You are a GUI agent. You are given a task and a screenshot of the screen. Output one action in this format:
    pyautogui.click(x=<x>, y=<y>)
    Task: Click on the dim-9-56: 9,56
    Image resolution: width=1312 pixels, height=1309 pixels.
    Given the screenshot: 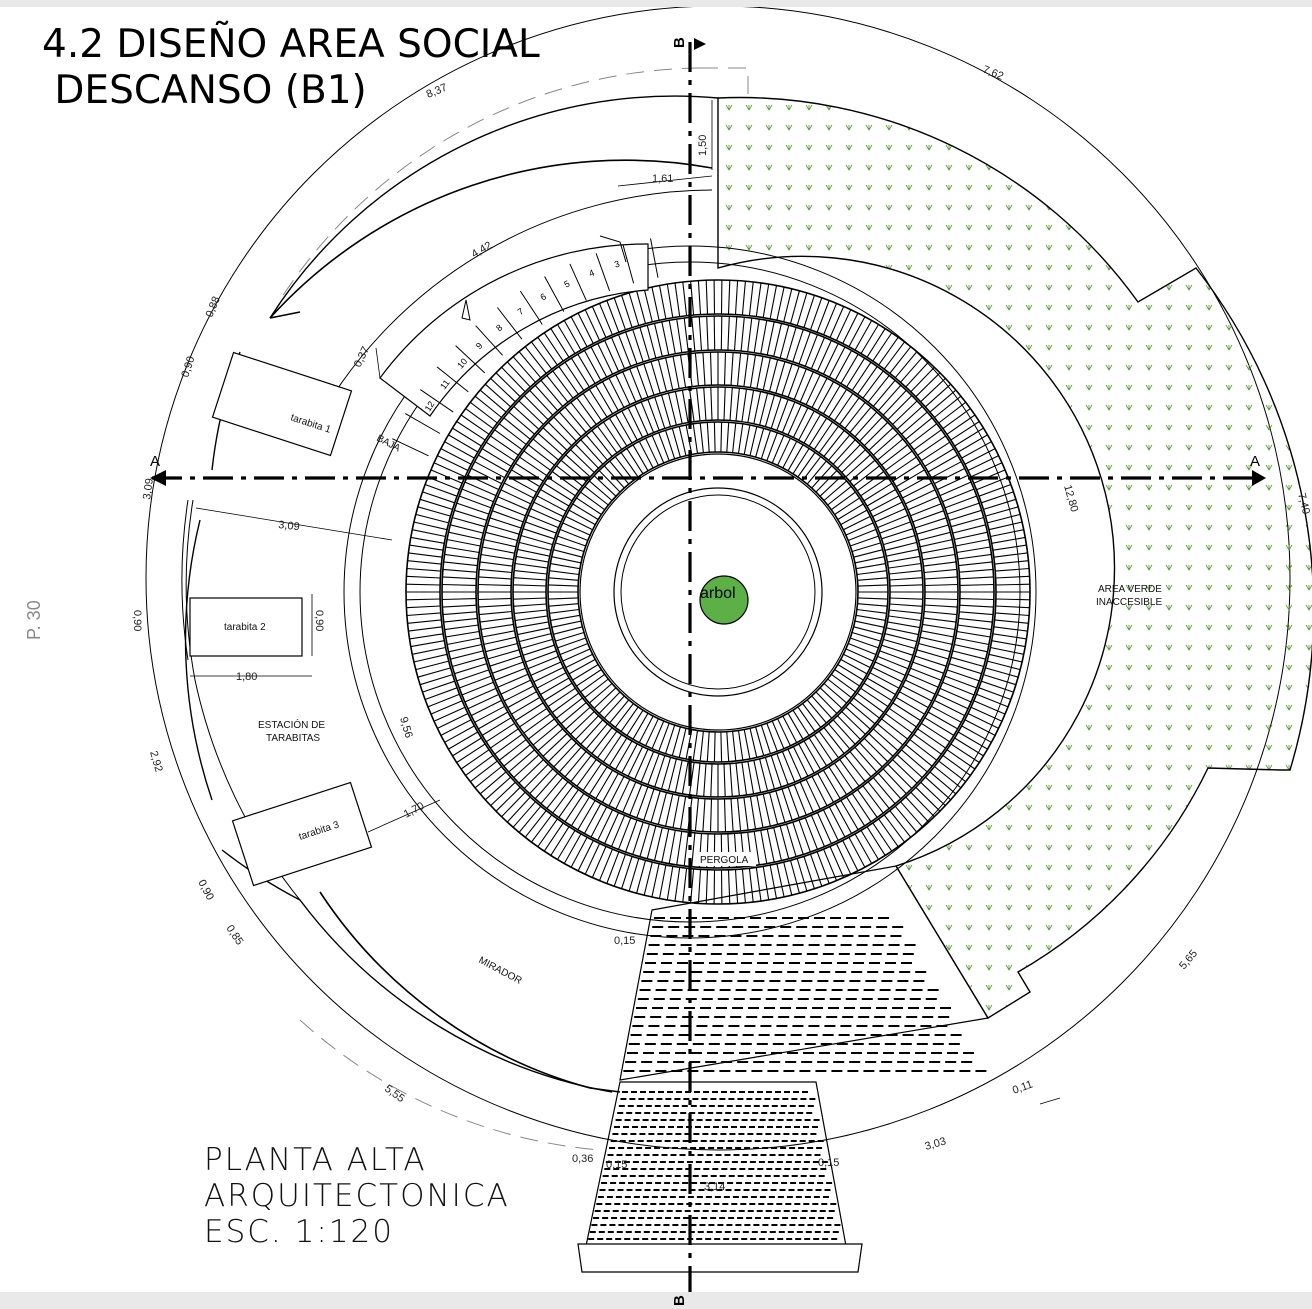 What is the action you would take?
    pyautogui.click(x=405, y=728)
    